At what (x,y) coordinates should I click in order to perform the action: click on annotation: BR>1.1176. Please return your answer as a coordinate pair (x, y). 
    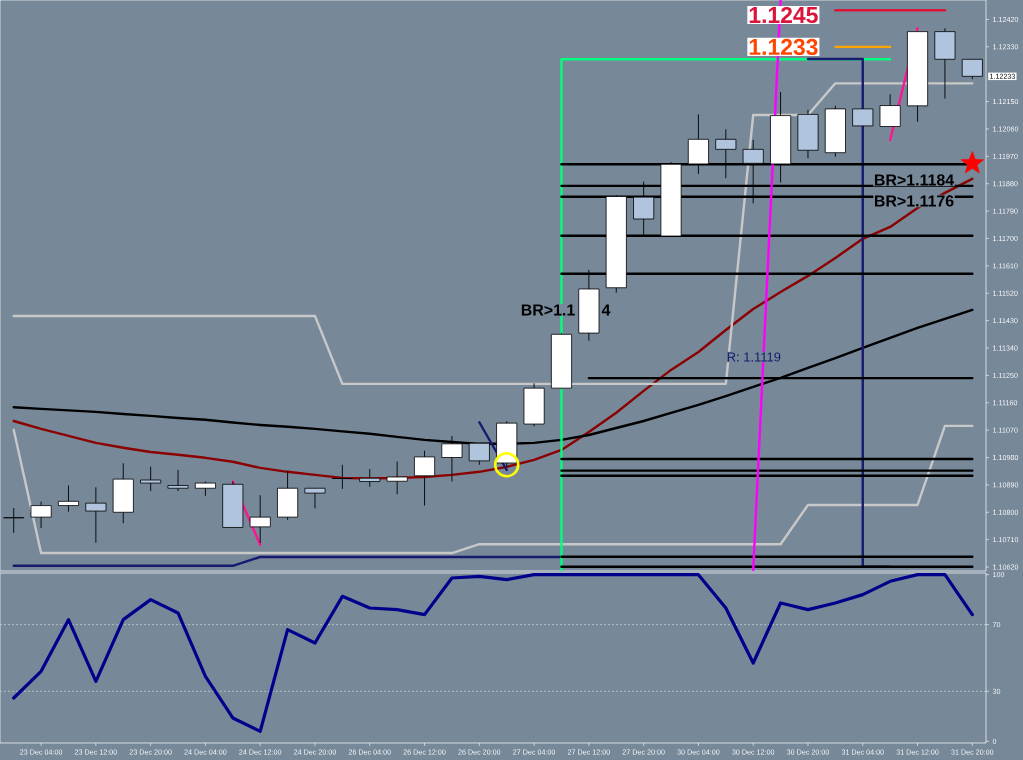
    Looking at the image, I should click on (914, 201).